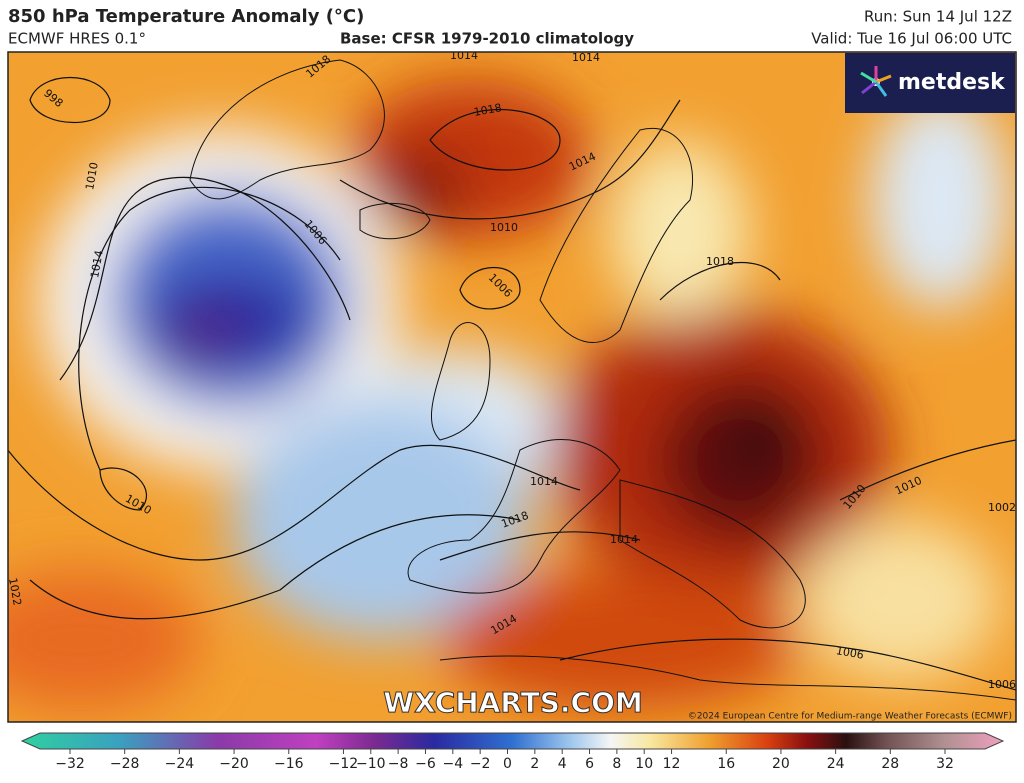 The width and height of the screenshot is (1024, 783). I want to click on colorbar-tick-label: 8, so click(616, 764).